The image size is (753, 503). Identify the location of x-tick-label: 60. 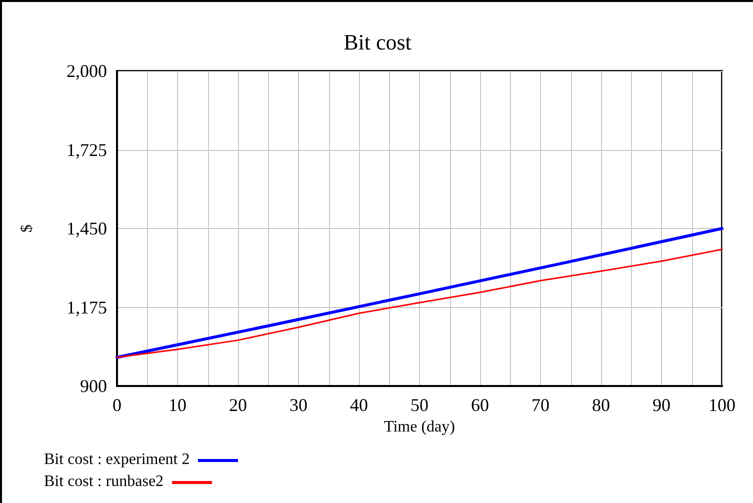
(480, 405).